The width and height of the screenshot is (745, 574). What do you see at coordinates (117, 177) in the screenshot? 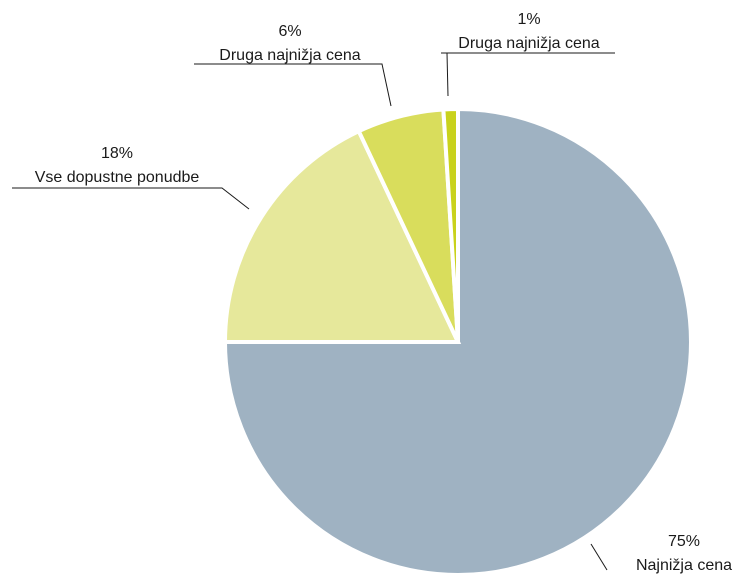
I see `slice-category-label: Vse dopustne ponudbe` at bounding box center [117, 177].